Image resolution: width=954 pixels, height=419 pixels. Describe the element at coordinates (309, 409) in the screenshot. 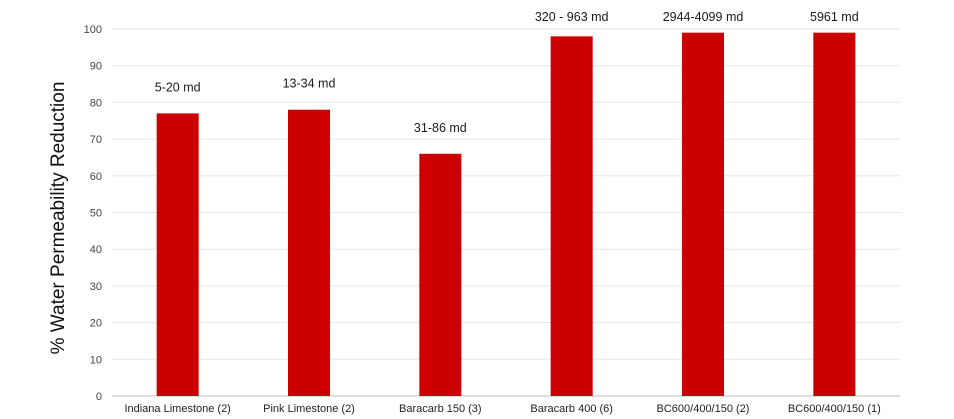

I see `x-tick-label: Pink Limestone (2)` at that location.